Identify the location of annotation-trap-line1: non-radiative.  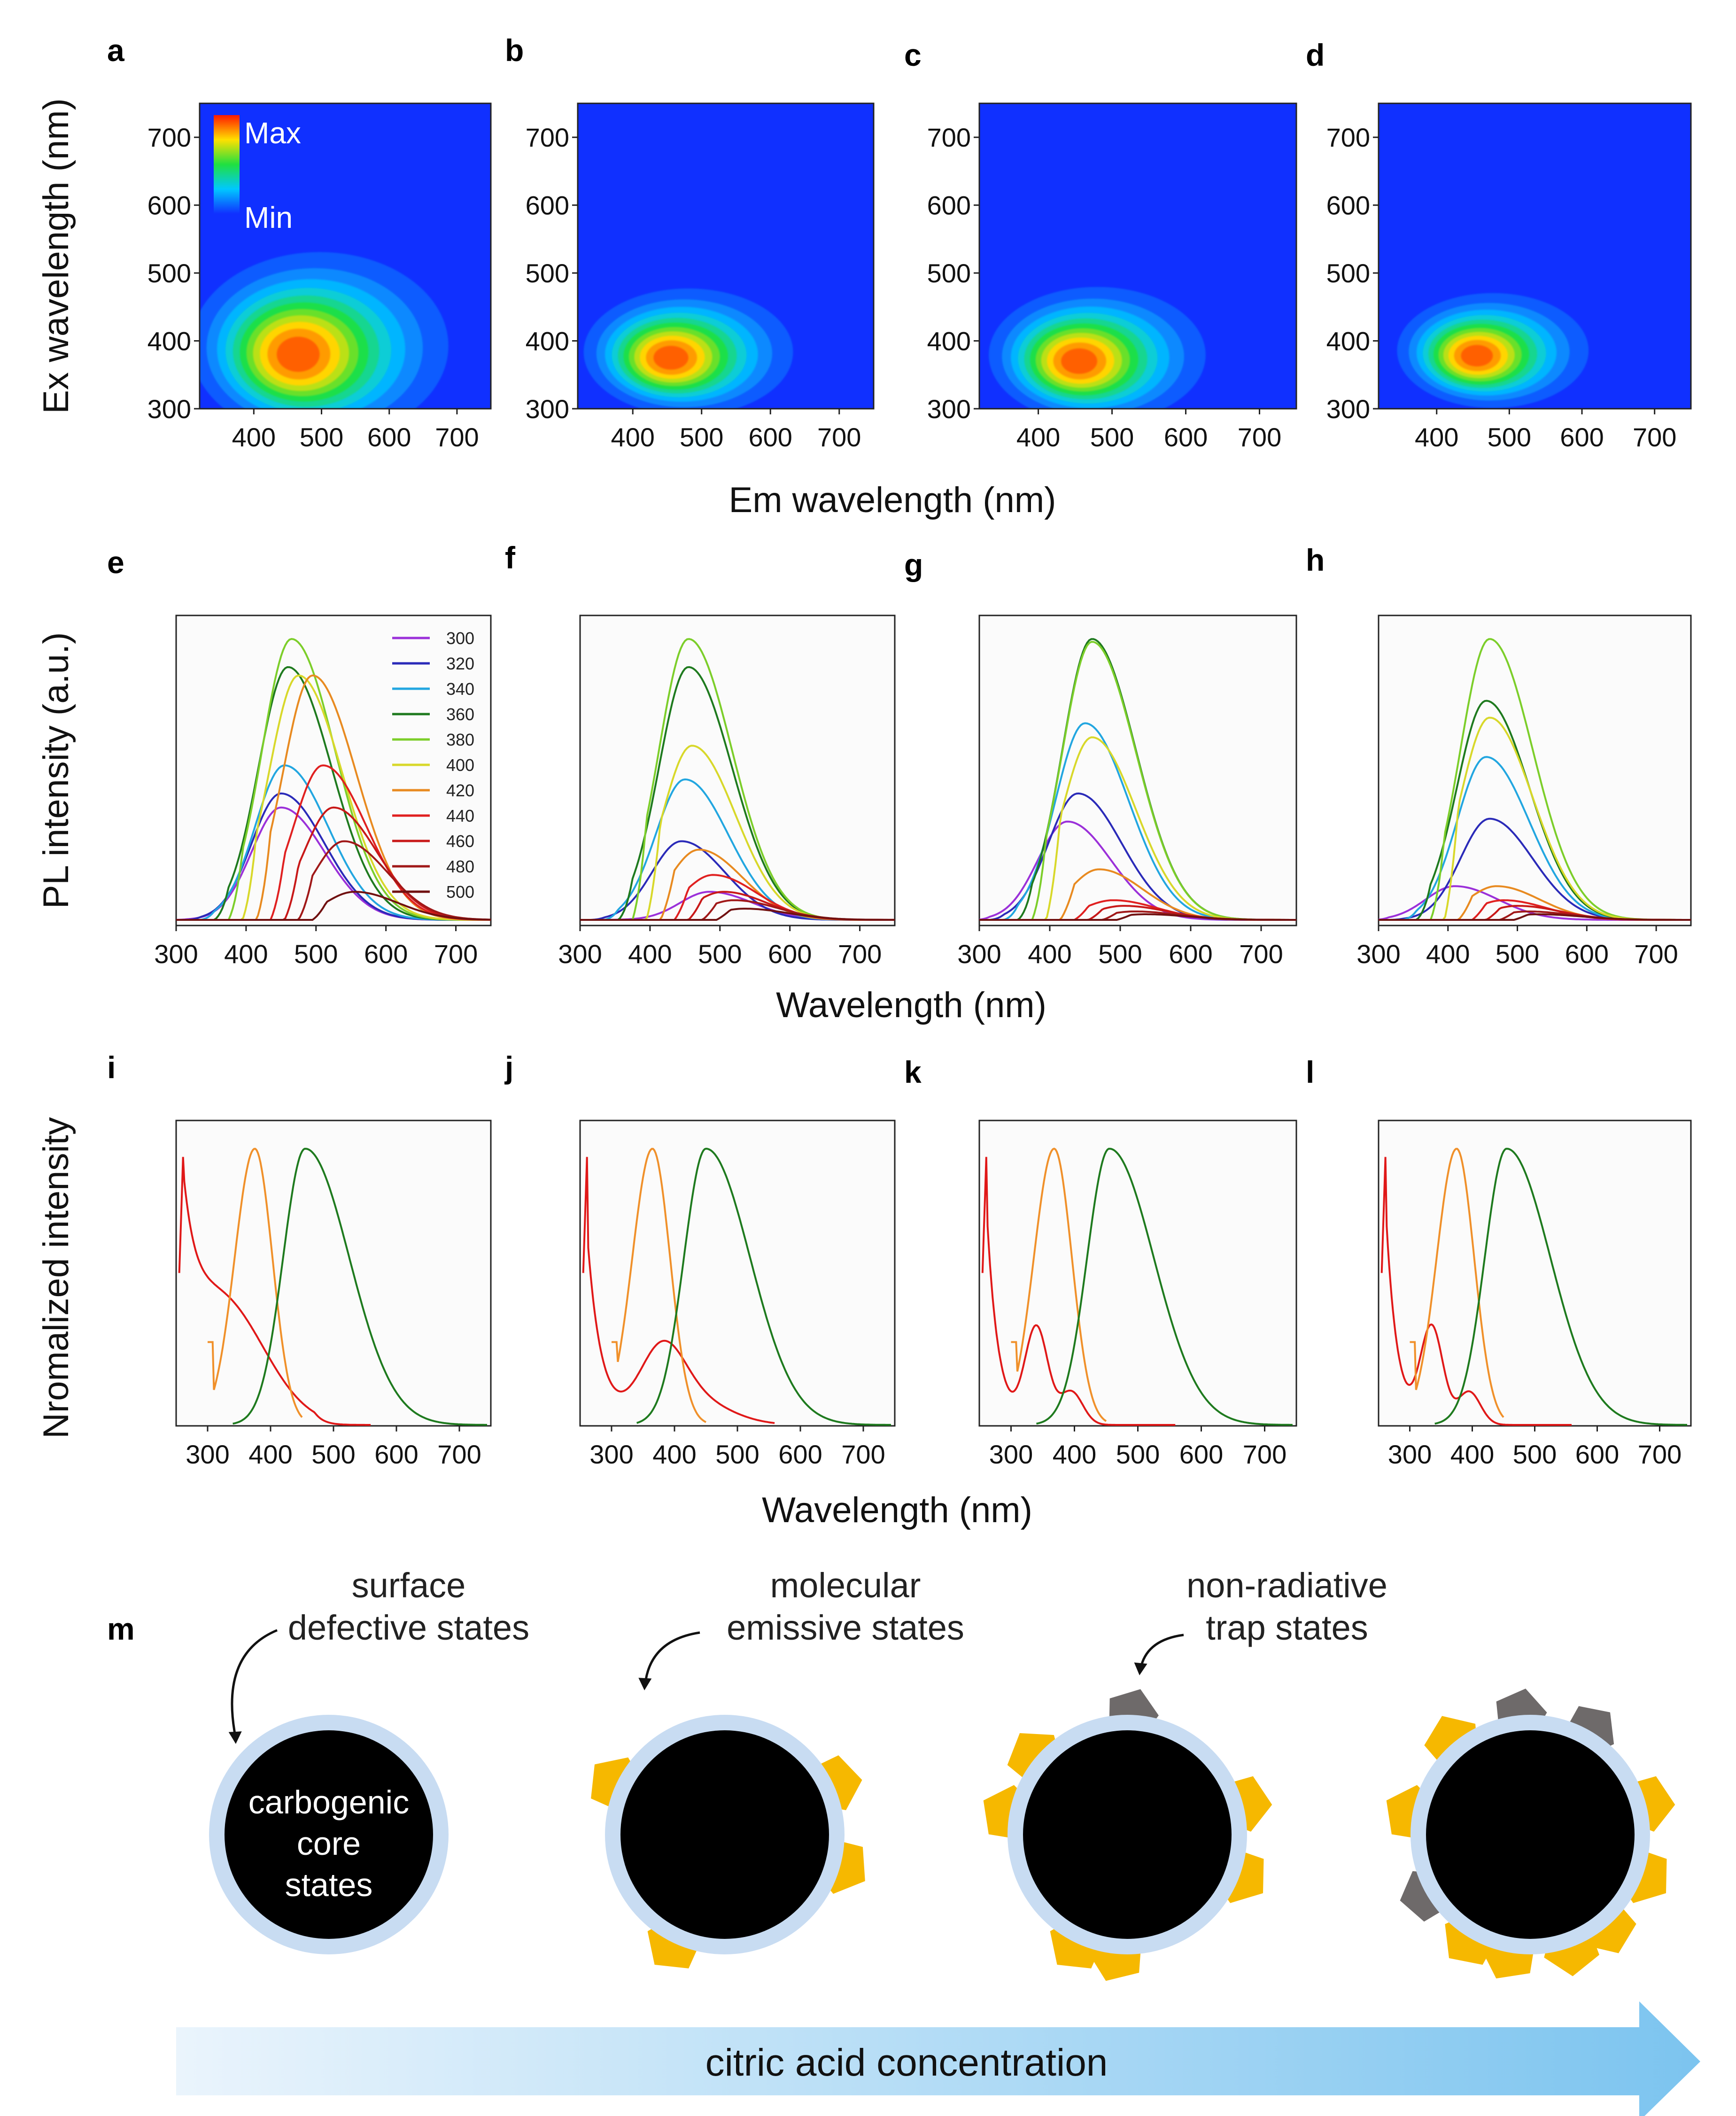
(1286, 1585).